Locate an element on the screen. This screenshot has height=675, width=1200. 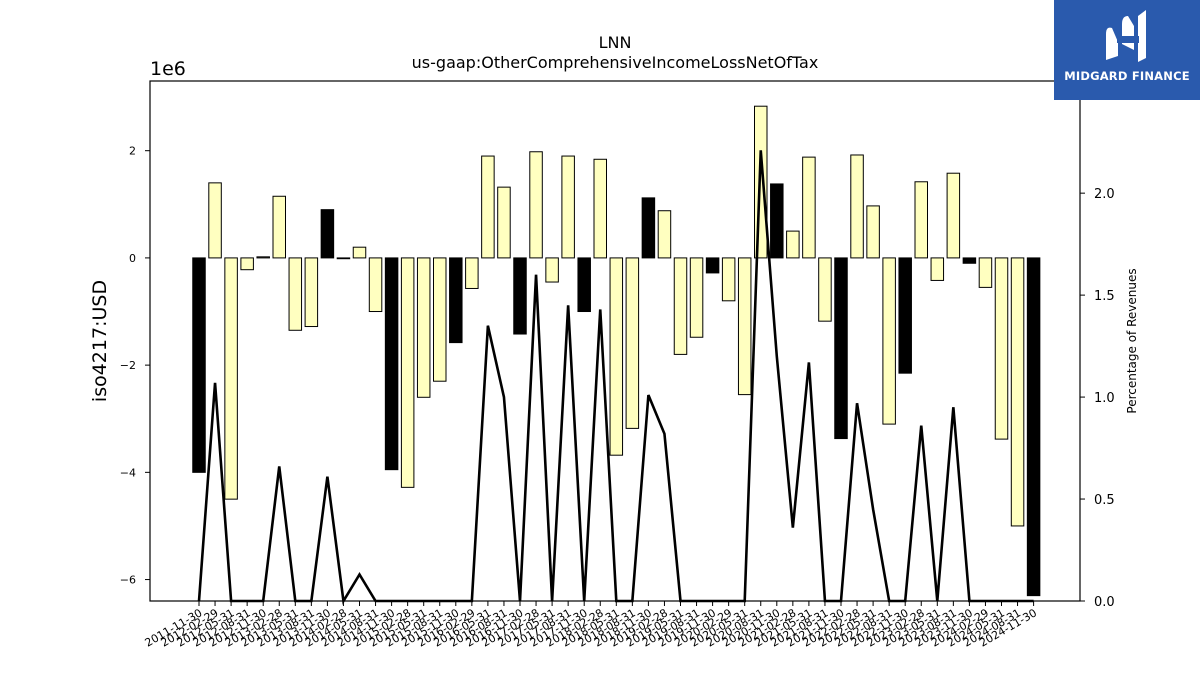
y-tick-label: −6 is located at coordinates (128, 580).